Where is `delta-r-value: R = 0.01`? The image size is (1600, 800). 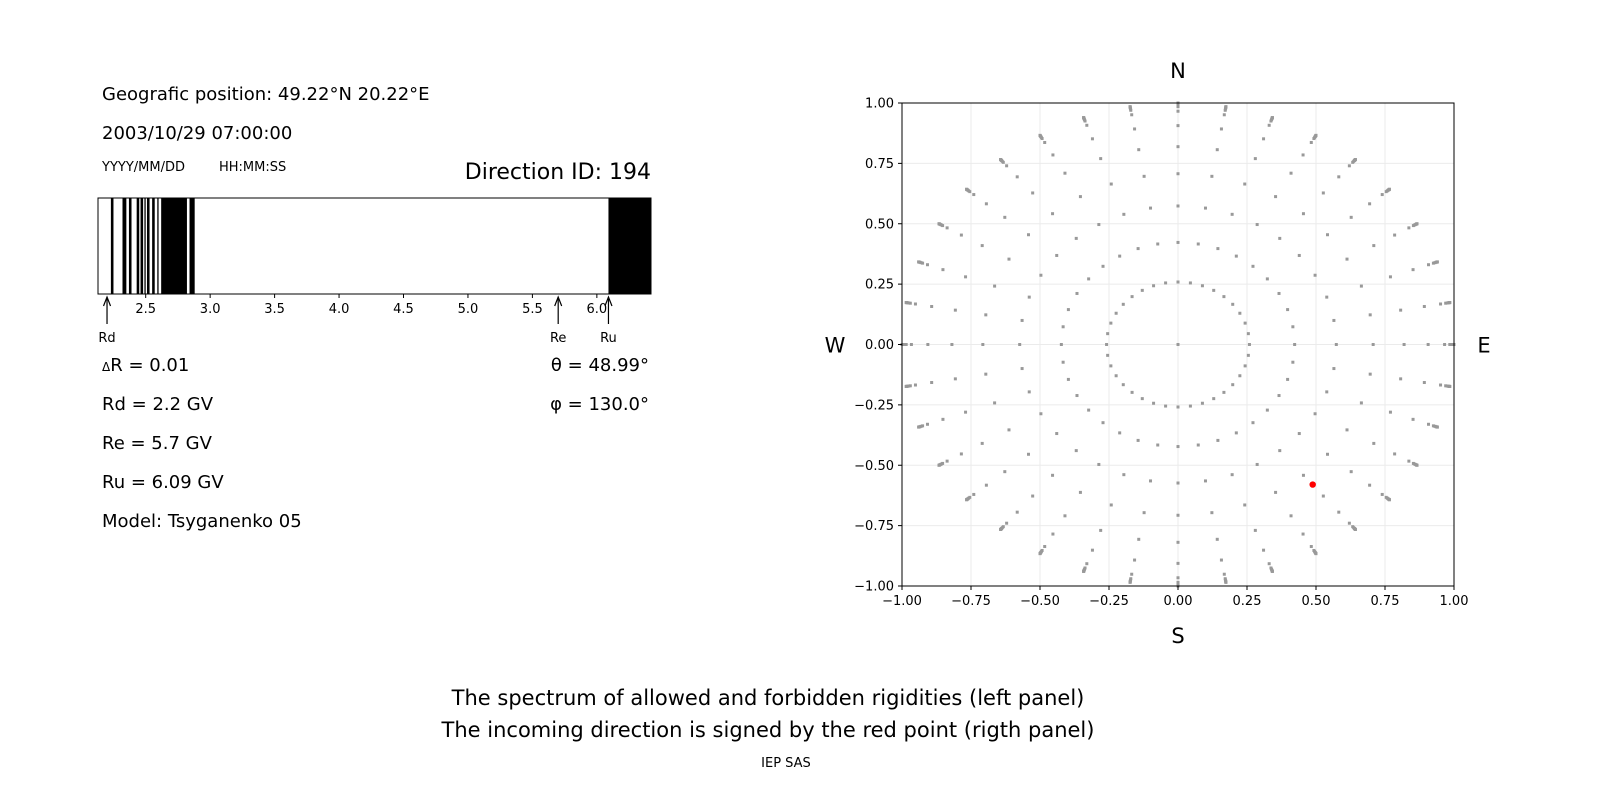
delta-r-value: R = 0.01 is located at coordinates (150, 365).